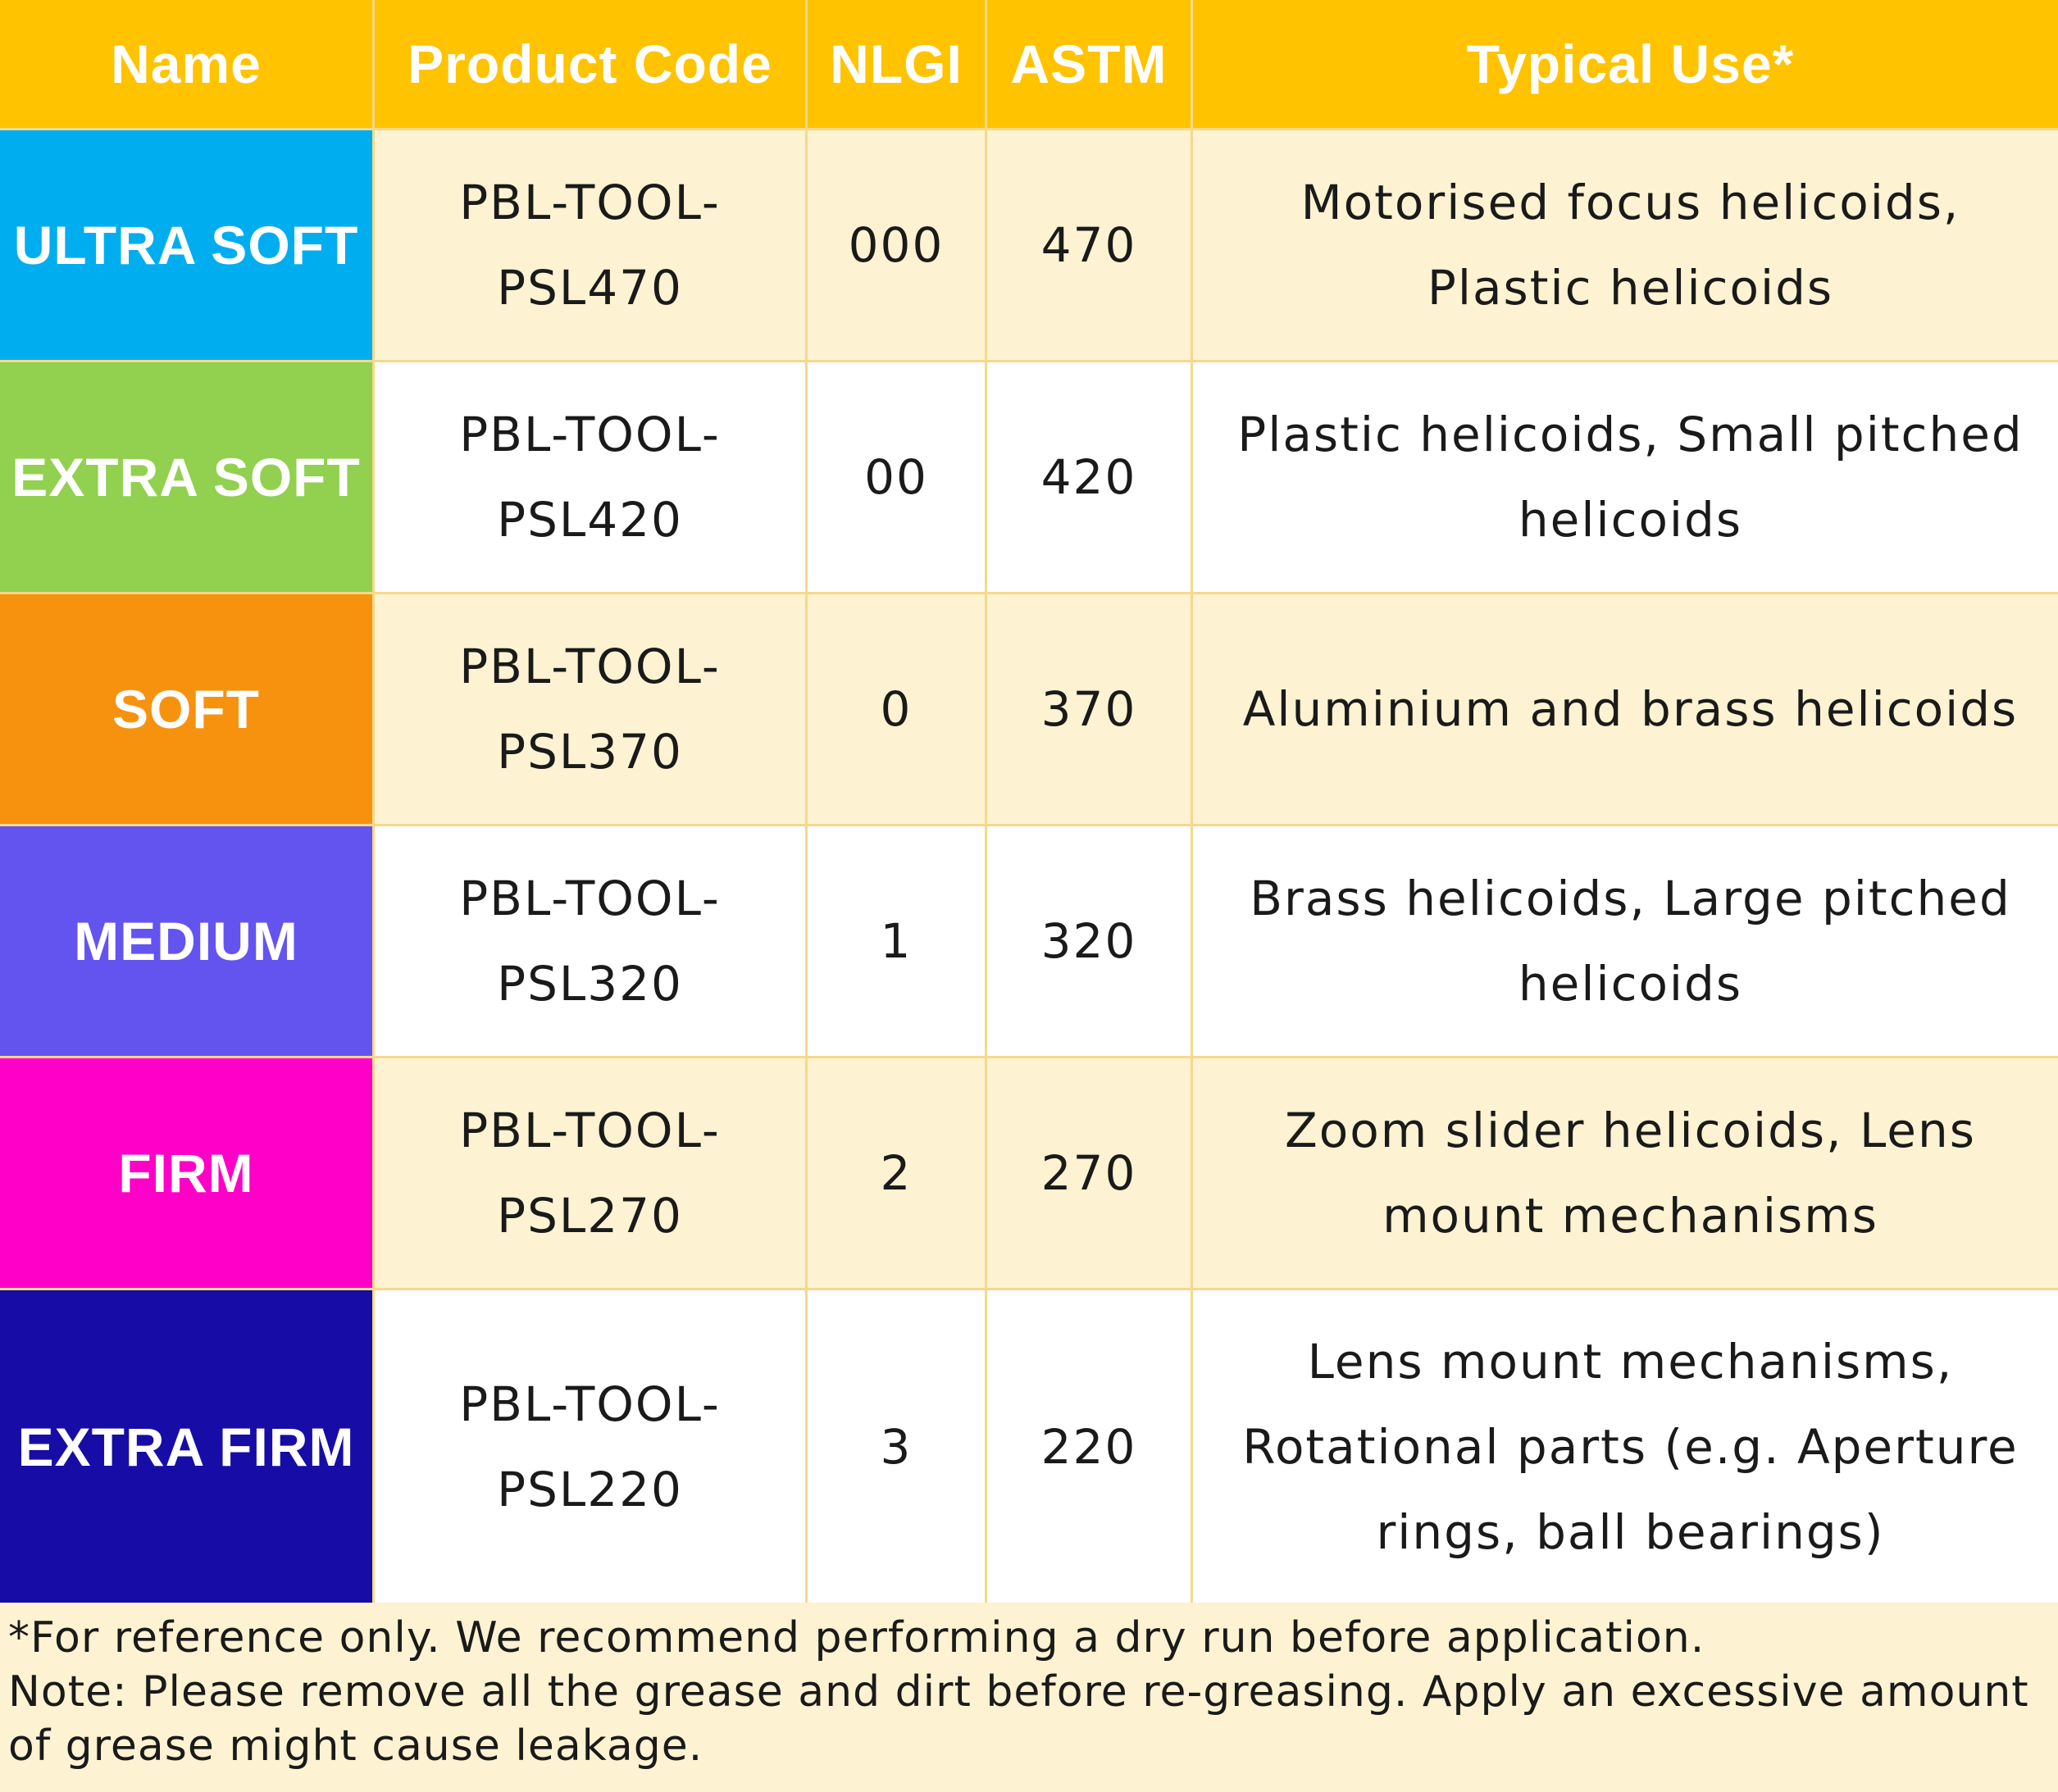  I want to click on astm-value: 370, so click(1089, 709).